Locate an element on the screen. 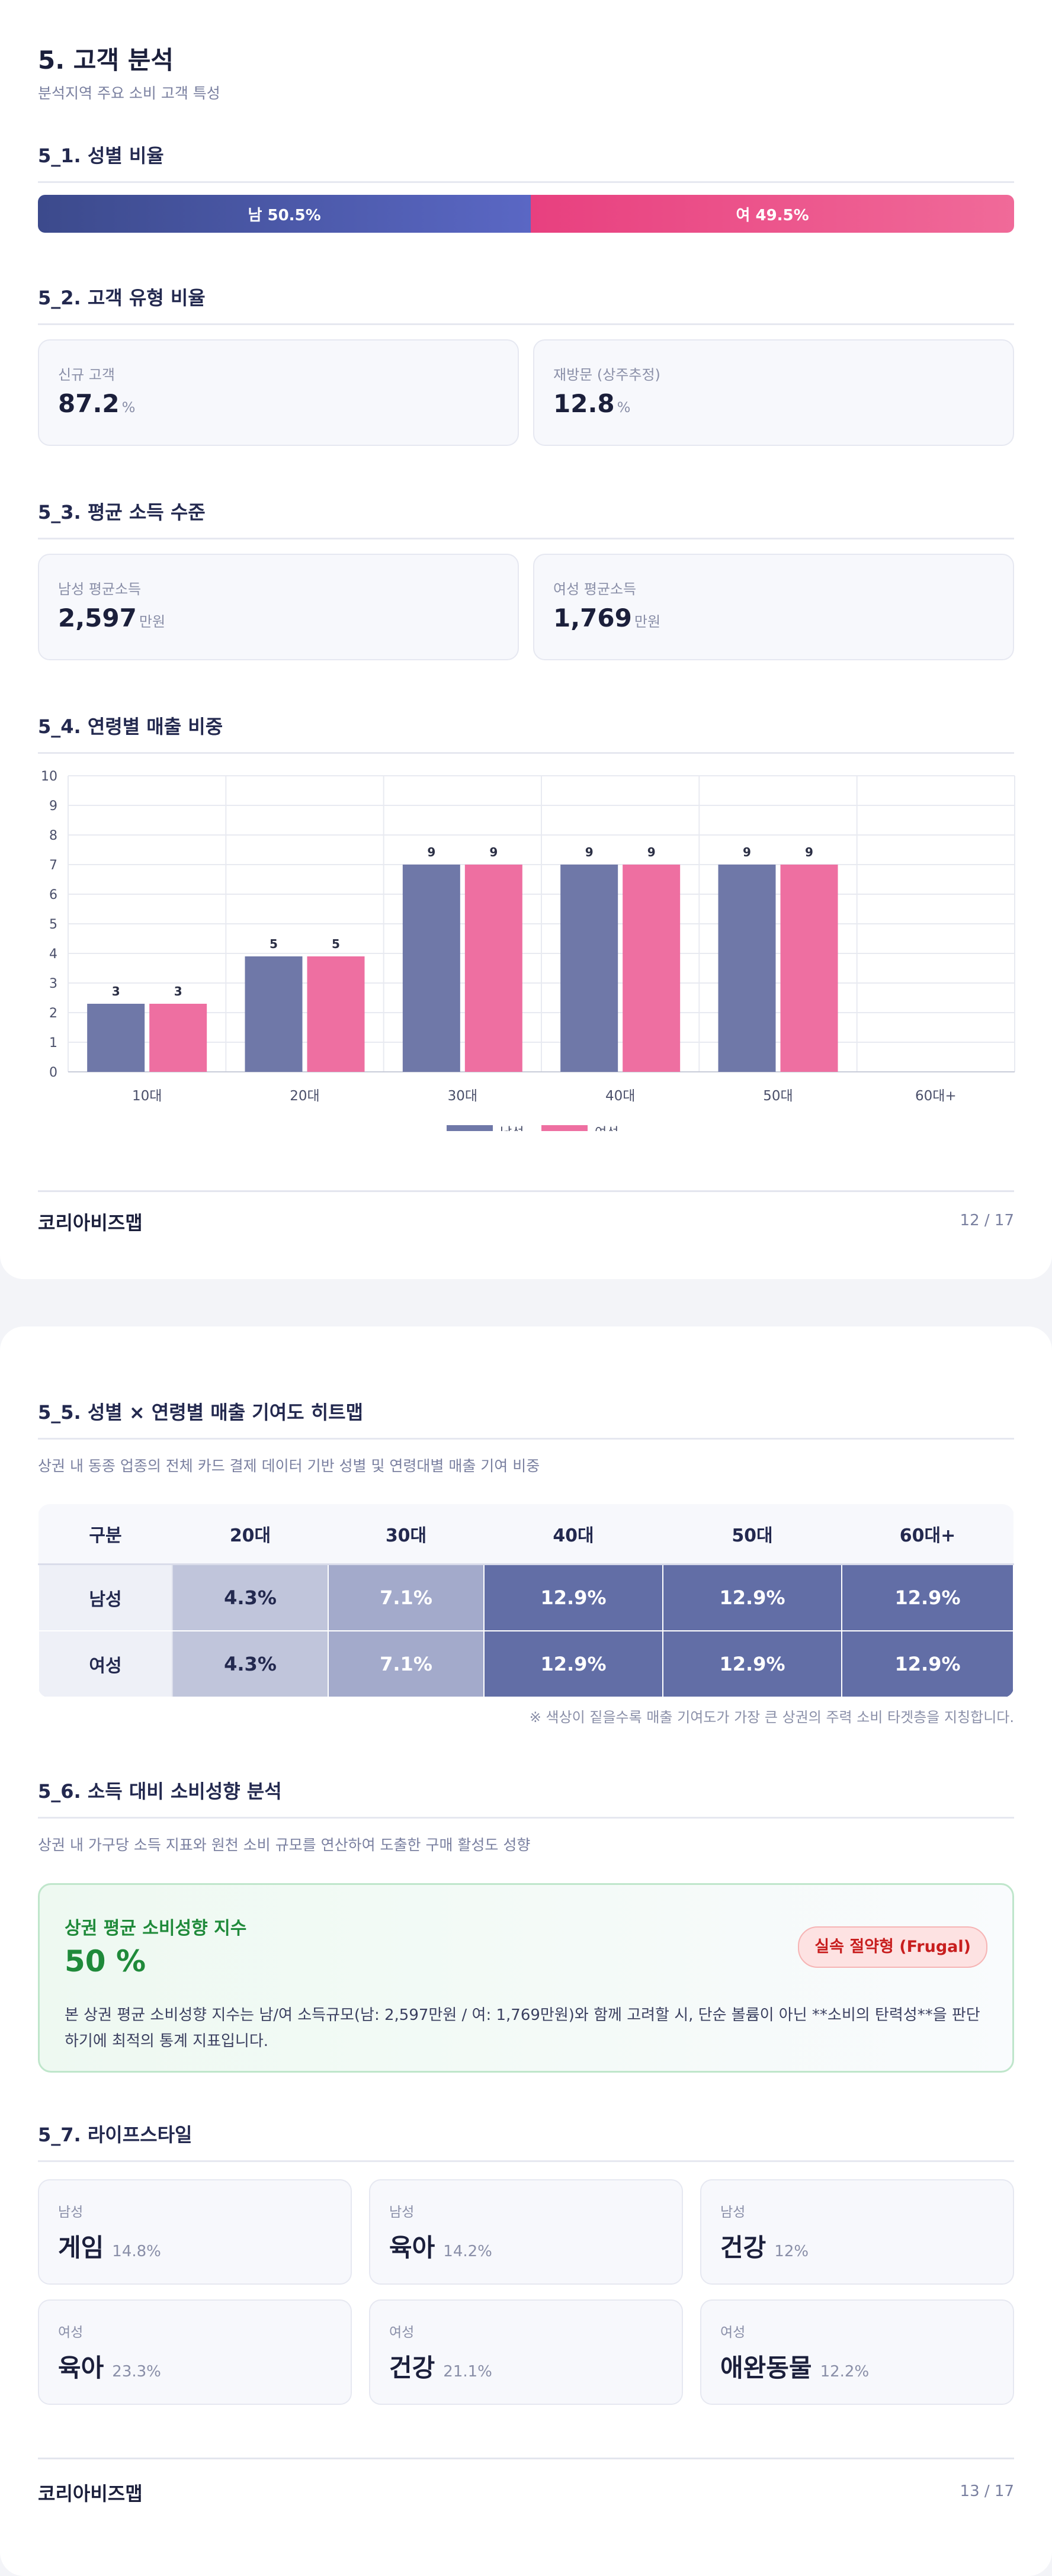  data-label: 3 is located at coordinates (178, 991).